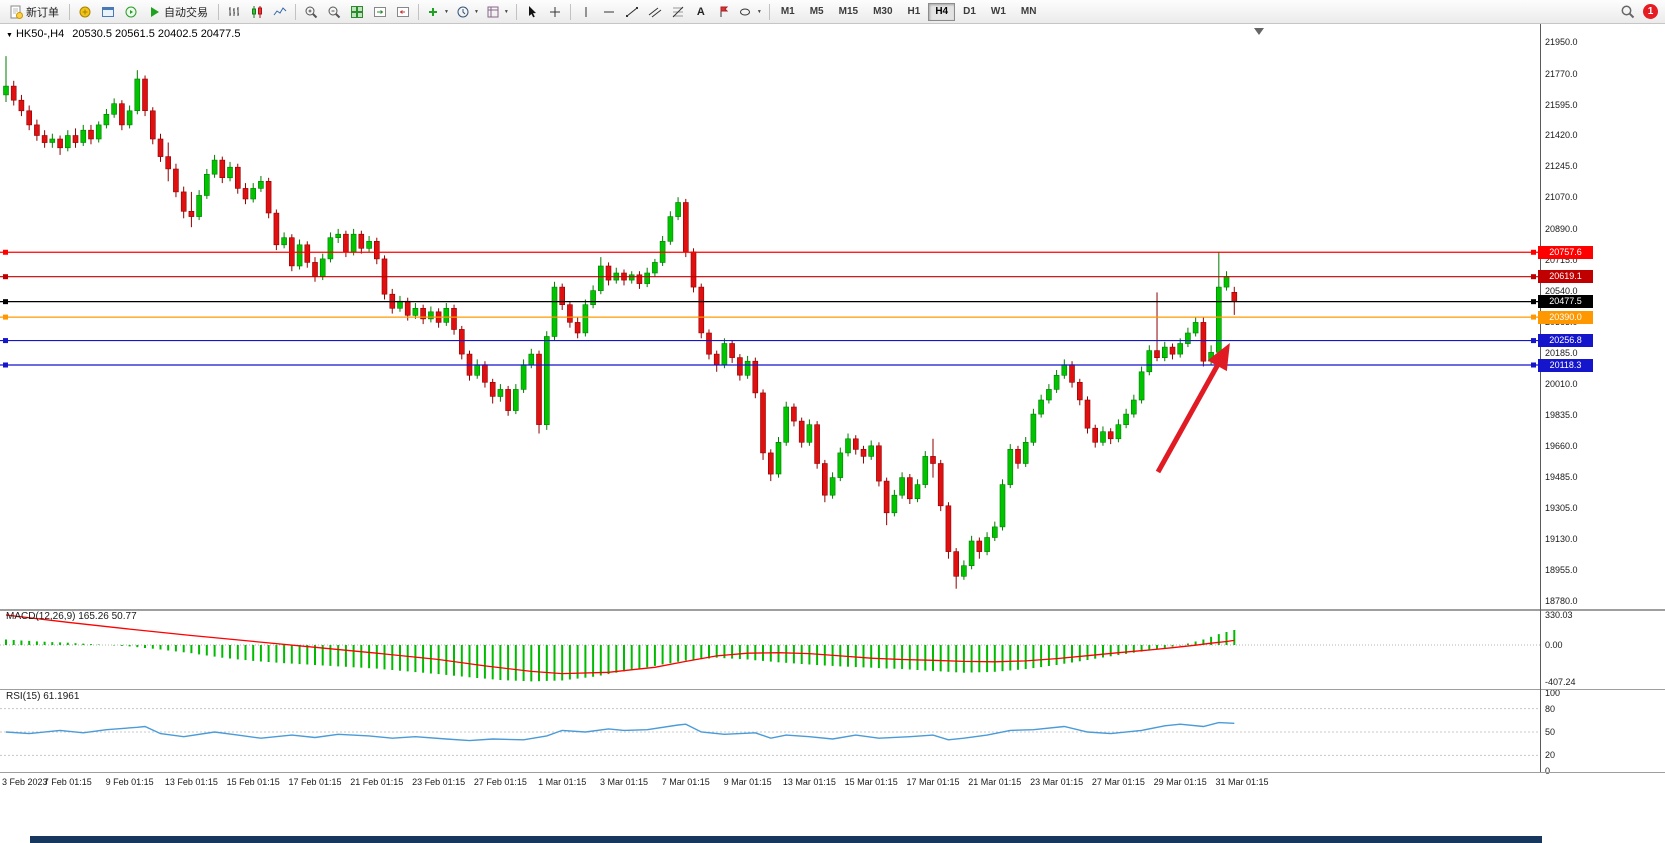 This screenshot has width=1665, height=843. I want to click on search-icon, so click(1628, 12).